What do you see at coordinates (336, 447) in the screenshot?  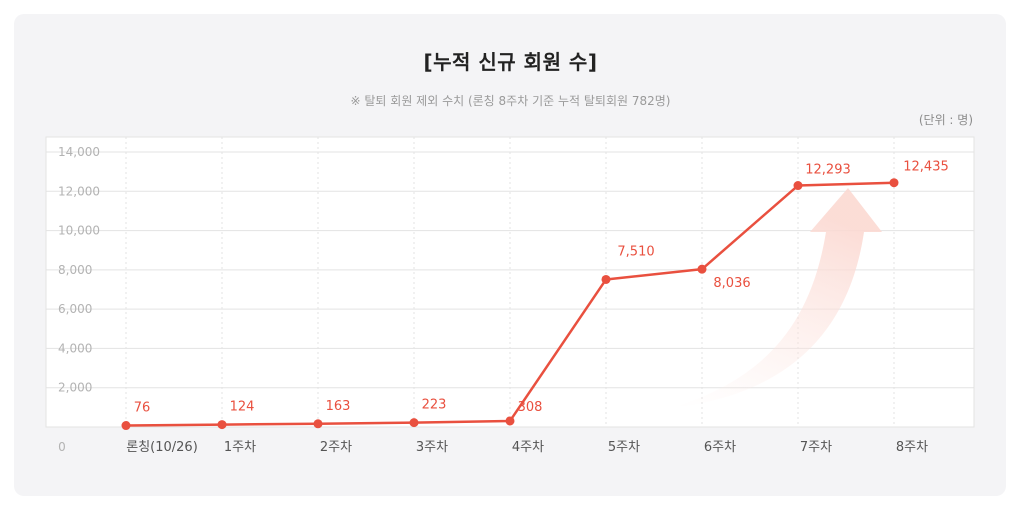 I see `x-tick-label: 2주차` at bounding box center [336, 447].